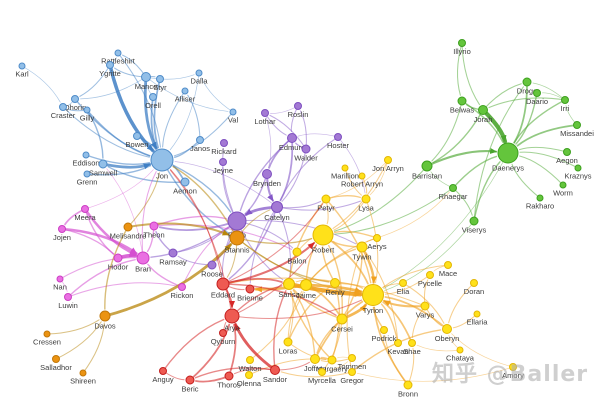  Describe the element at coordinates (223, 162) in the screenshot. I see `node-jeyne` at that location.